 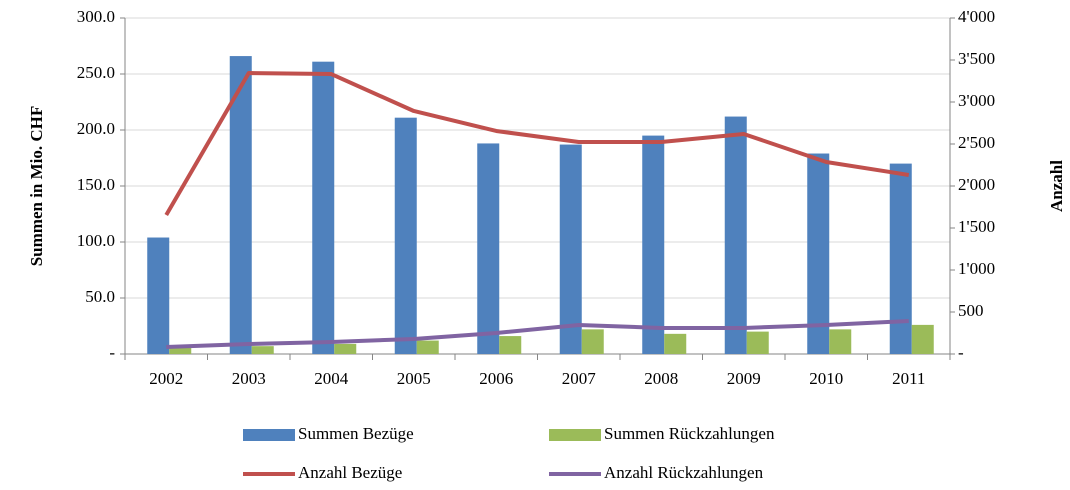 What do you see at coordinates (331, 378) in the screenshot?
I see `x-tick-label: 2004` at bounding box center [331, 378].